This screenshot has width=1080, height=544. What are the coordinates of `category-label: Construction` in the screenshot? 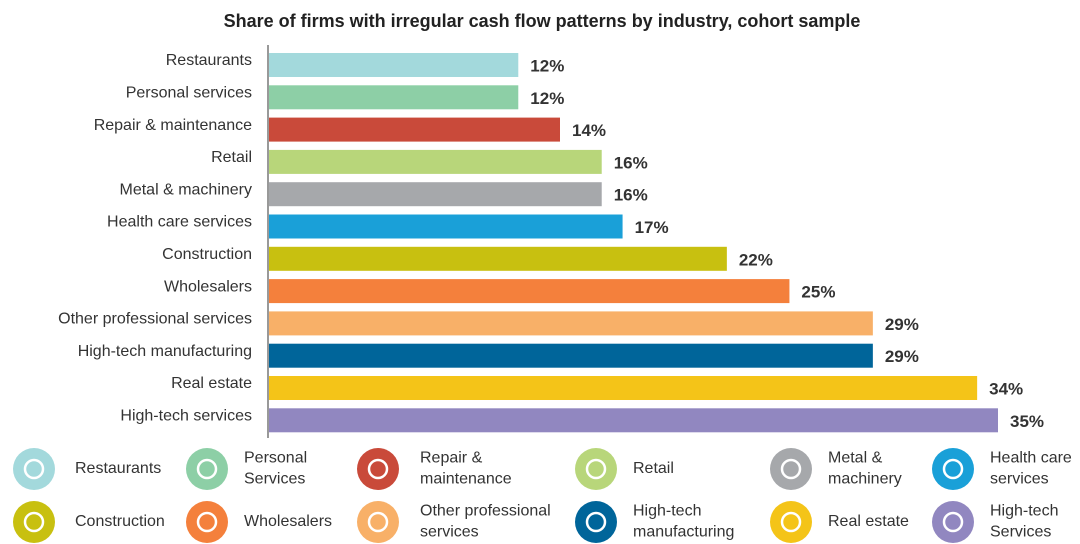 It's located at (207, 254).